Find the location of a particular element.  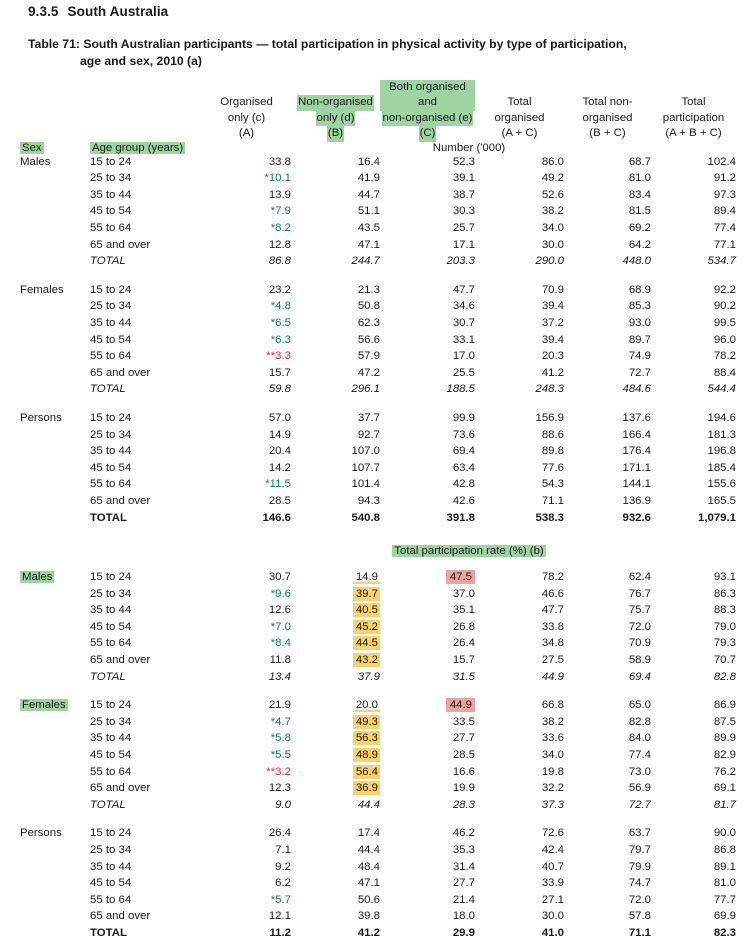

data-cell: 82.8 is located at coordinates (693, 677).